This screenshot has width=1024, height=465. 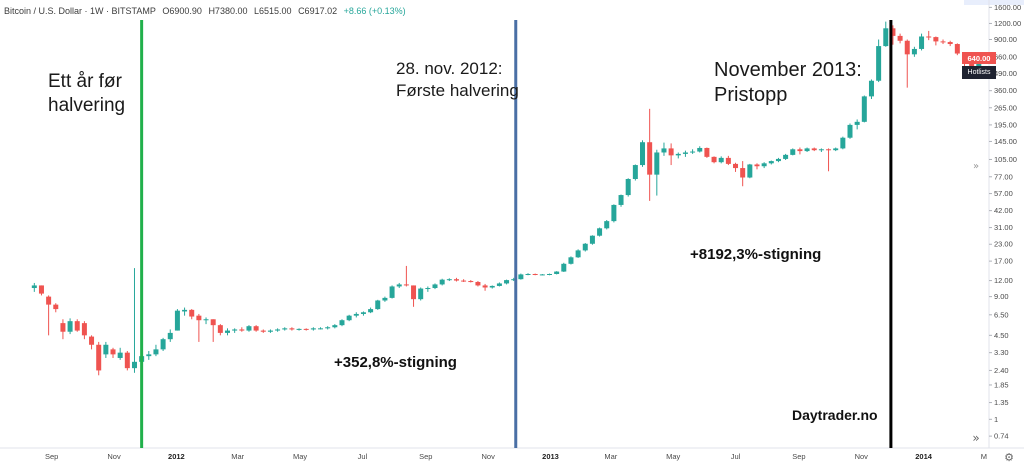 I want to click on gain-label-first: +352,8%-stigning, so click(x=395, y=362).